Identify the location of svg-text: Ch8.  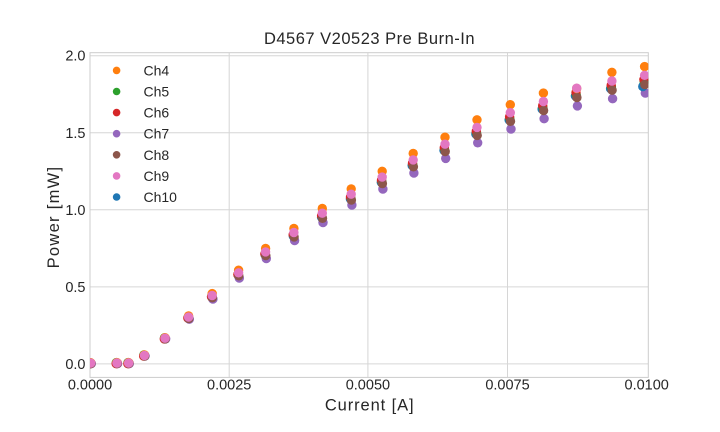
(157, 155).